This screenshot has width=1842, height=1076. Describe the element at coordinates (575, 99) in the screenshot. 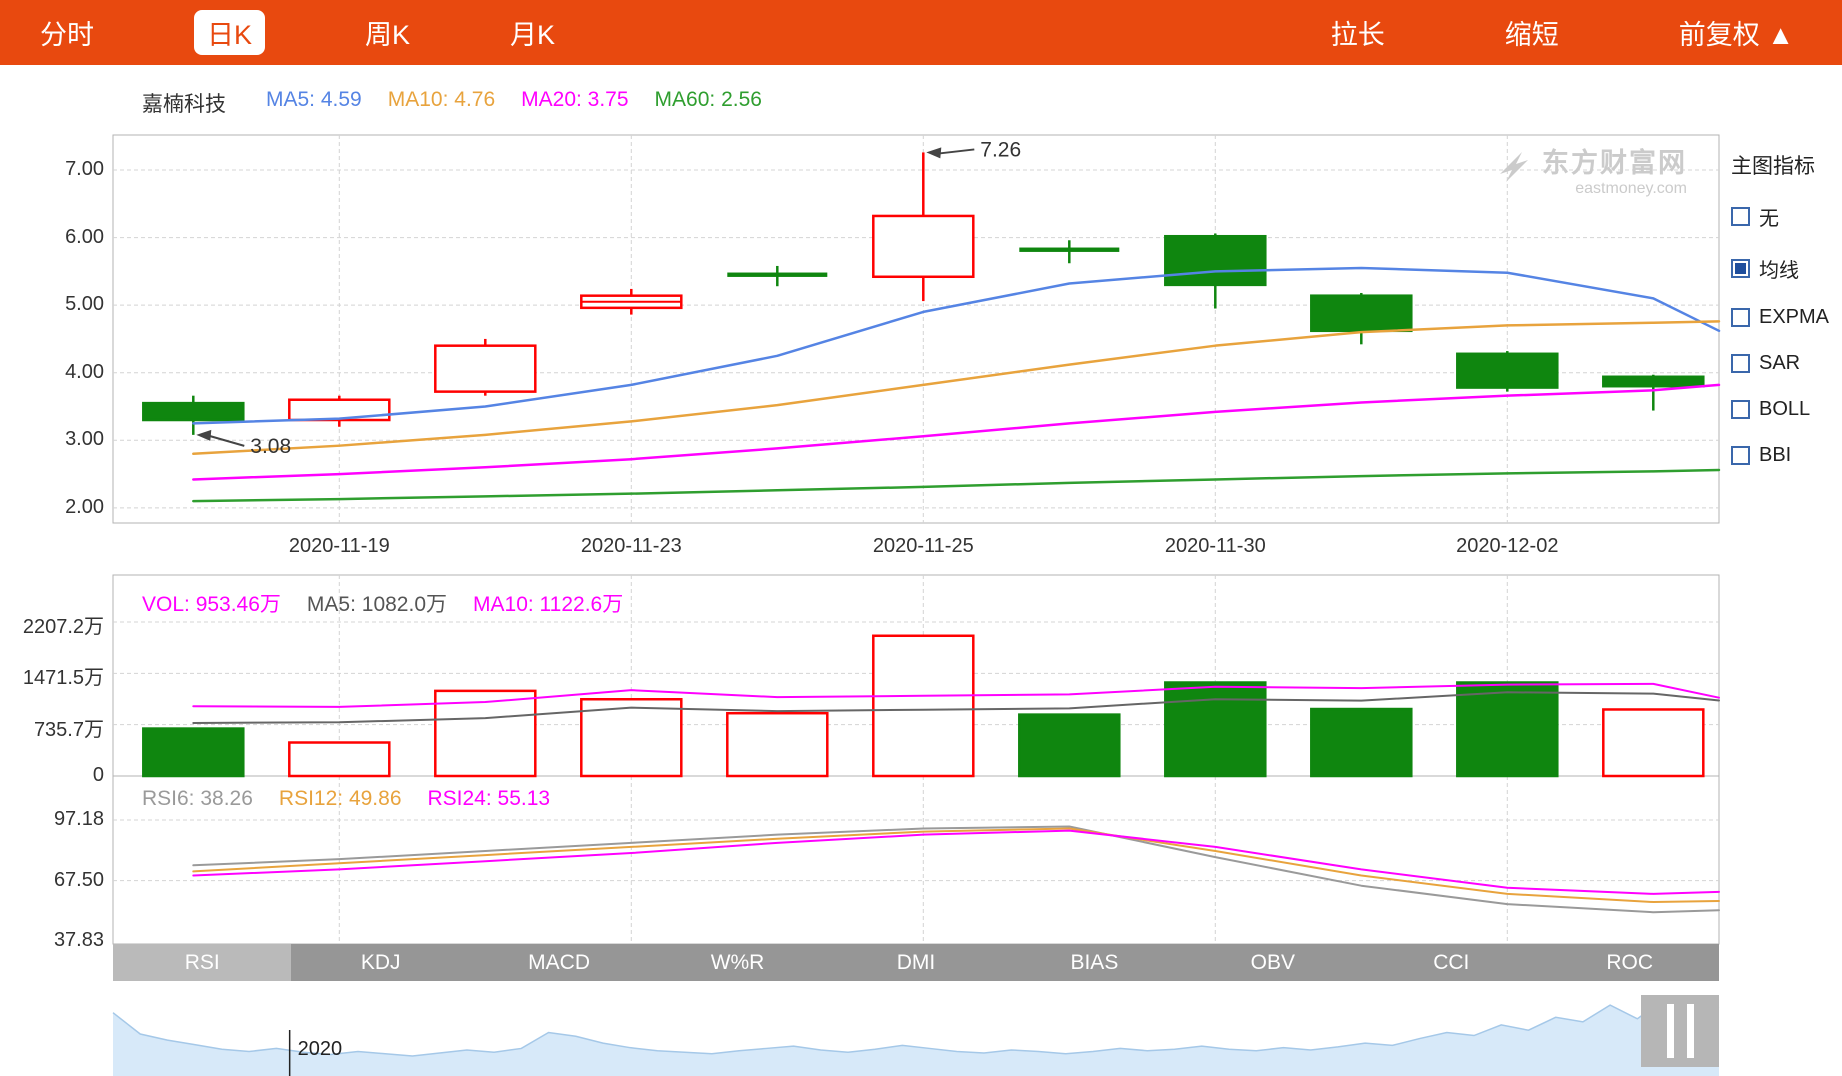

I see `legend-item: MA20: 3.75` at that location.